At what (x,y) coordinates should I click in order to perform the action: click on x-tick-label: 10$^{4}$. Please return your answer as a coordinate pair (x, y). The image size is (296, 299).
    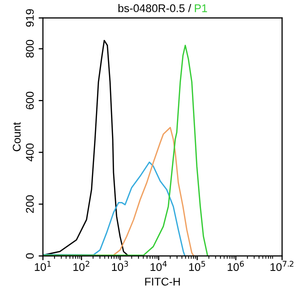
    Looking at the image, I should click on (158, 265).